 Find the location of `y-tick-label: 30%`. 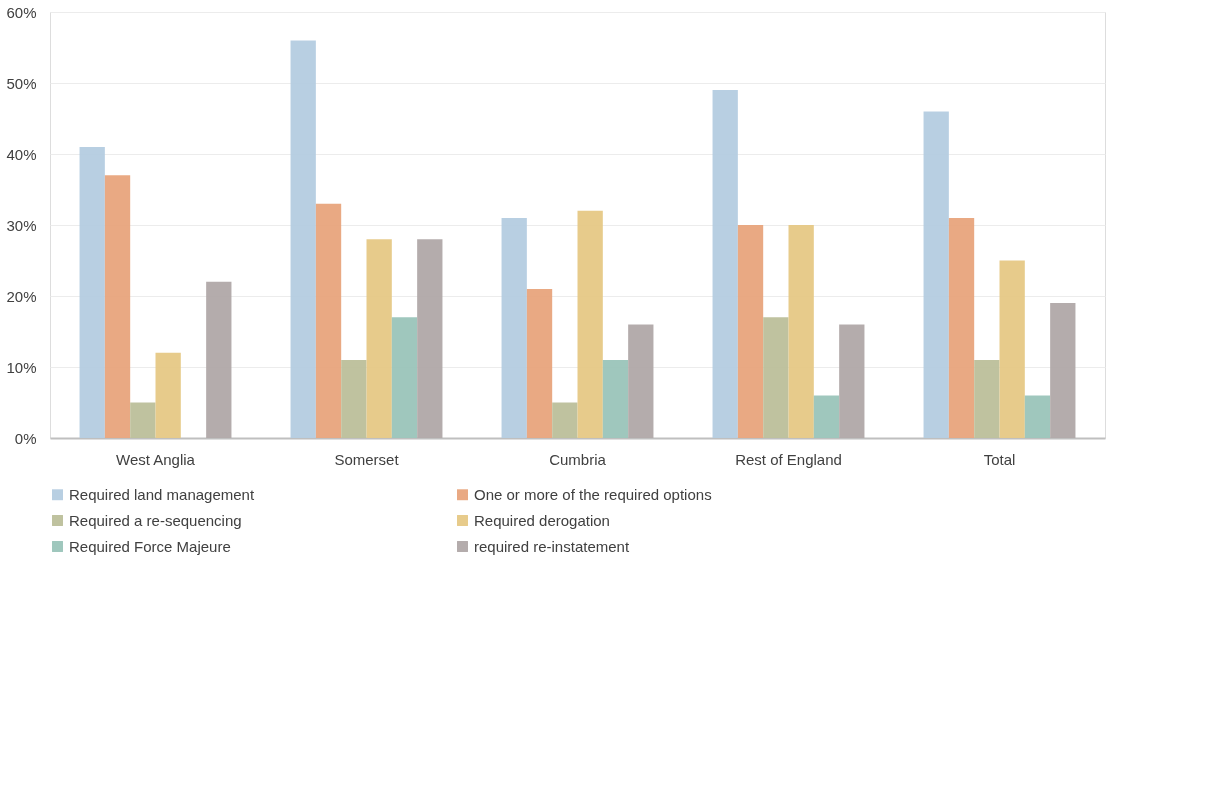

y-tick-label: 30% is located at coordinates (21, 225).